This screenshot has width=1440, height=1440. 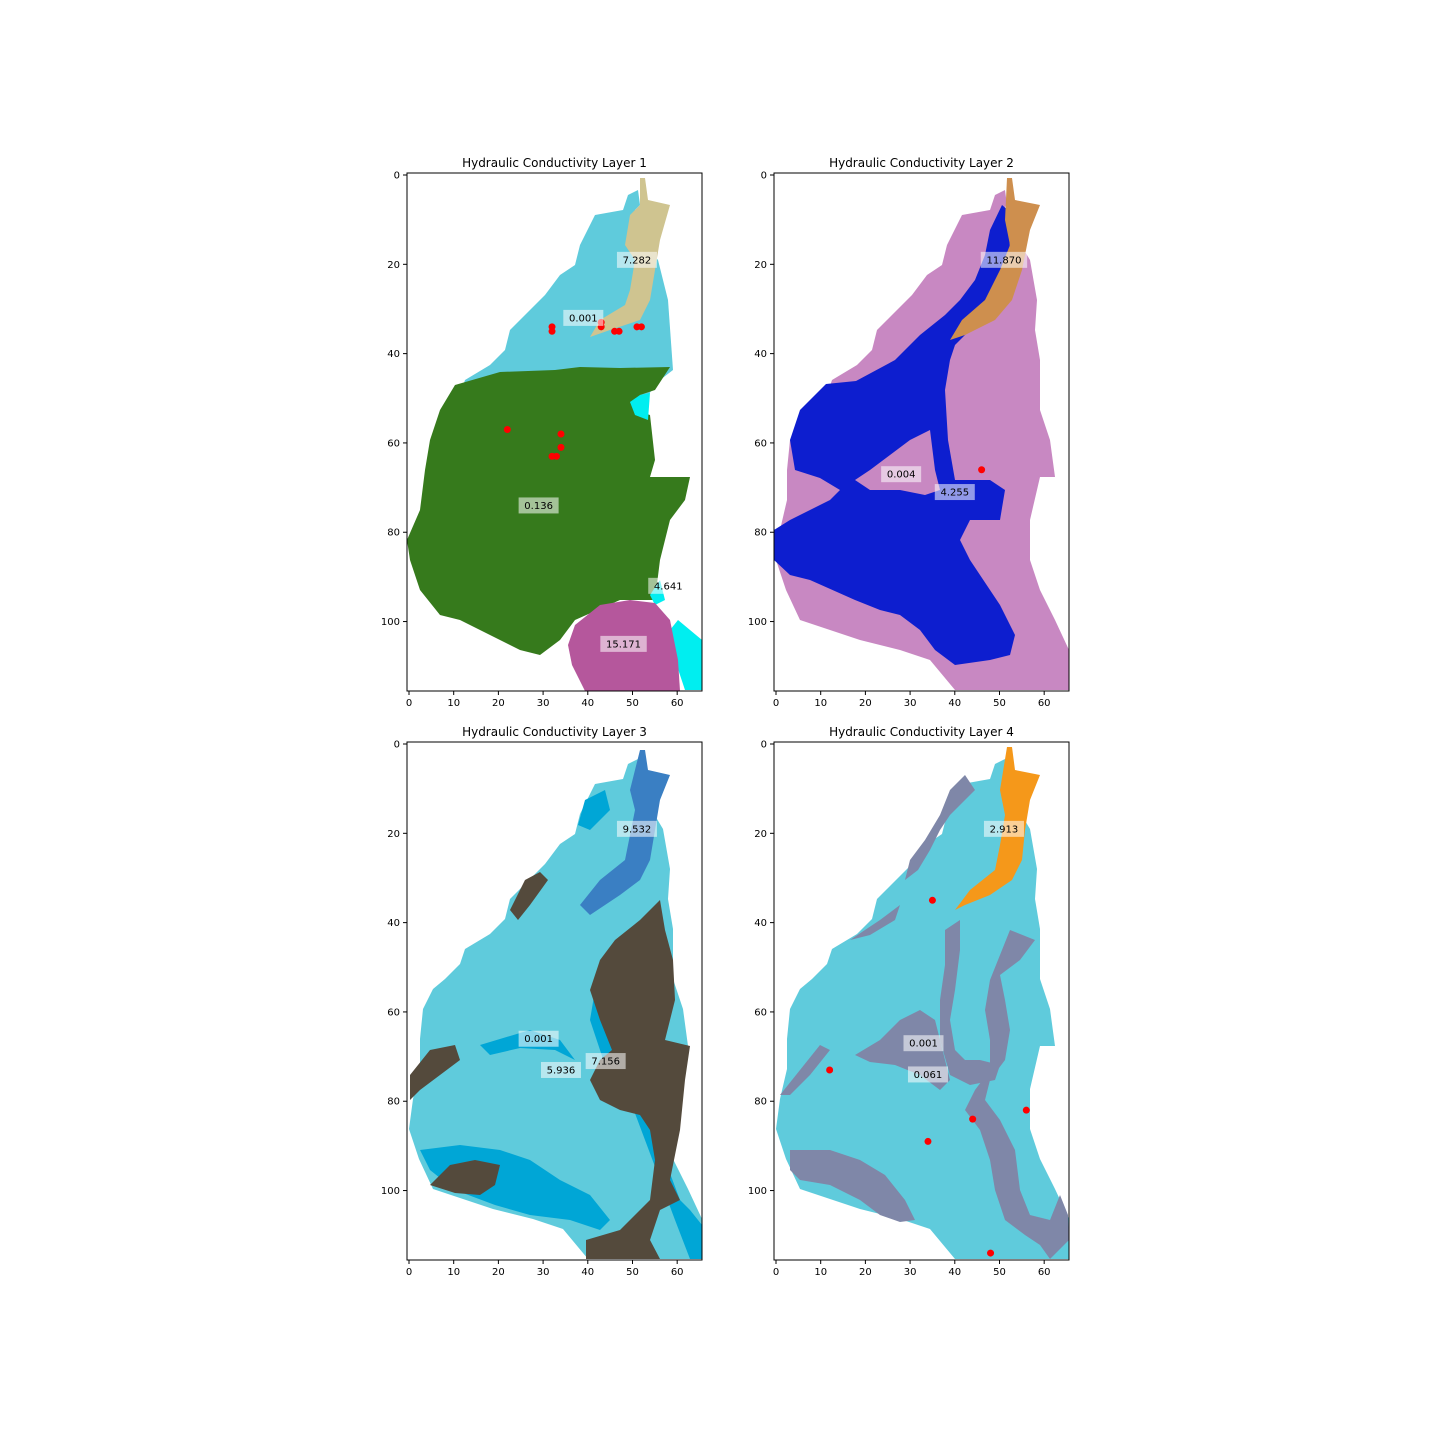 What do you see at coordinates (554, 732) in the screenshot?
I see `panel-title: Hydraulic Conductivity Layer 3` at bounding box center [554, 732].